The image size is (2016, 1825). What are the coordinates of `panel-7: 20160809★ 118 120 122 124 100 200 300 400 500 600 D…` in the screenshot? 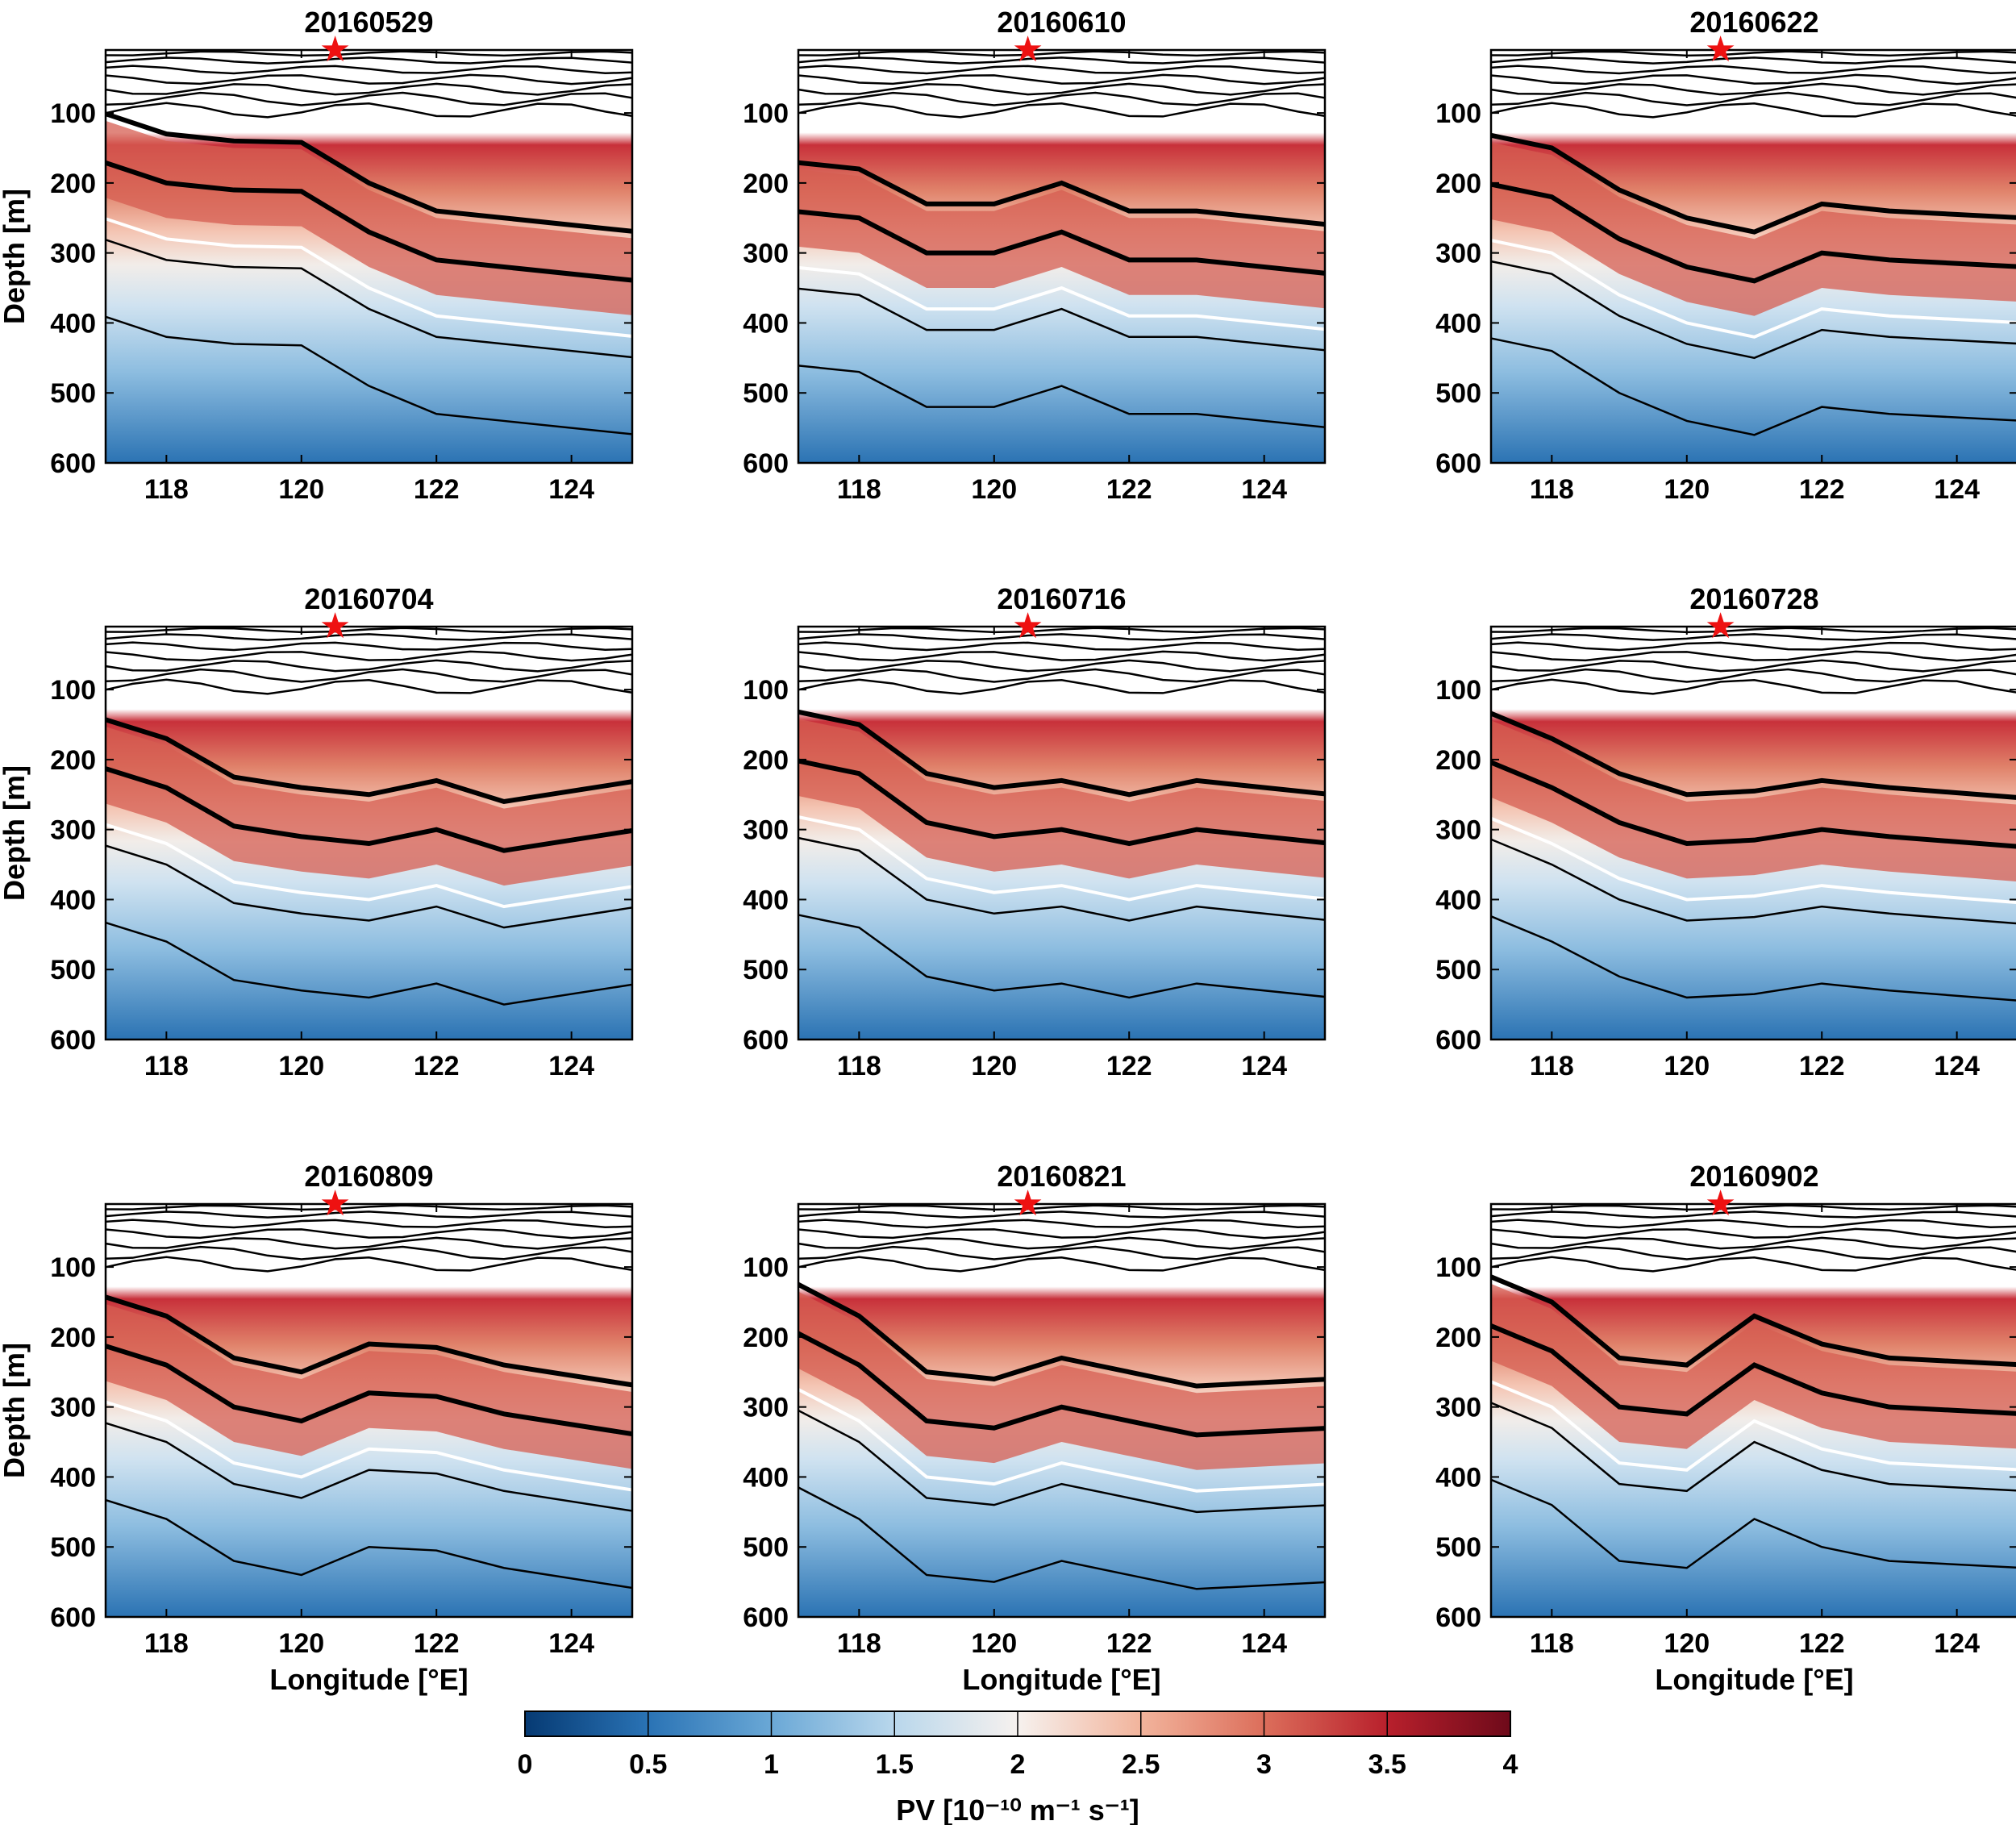 It's located at (317, 1428).